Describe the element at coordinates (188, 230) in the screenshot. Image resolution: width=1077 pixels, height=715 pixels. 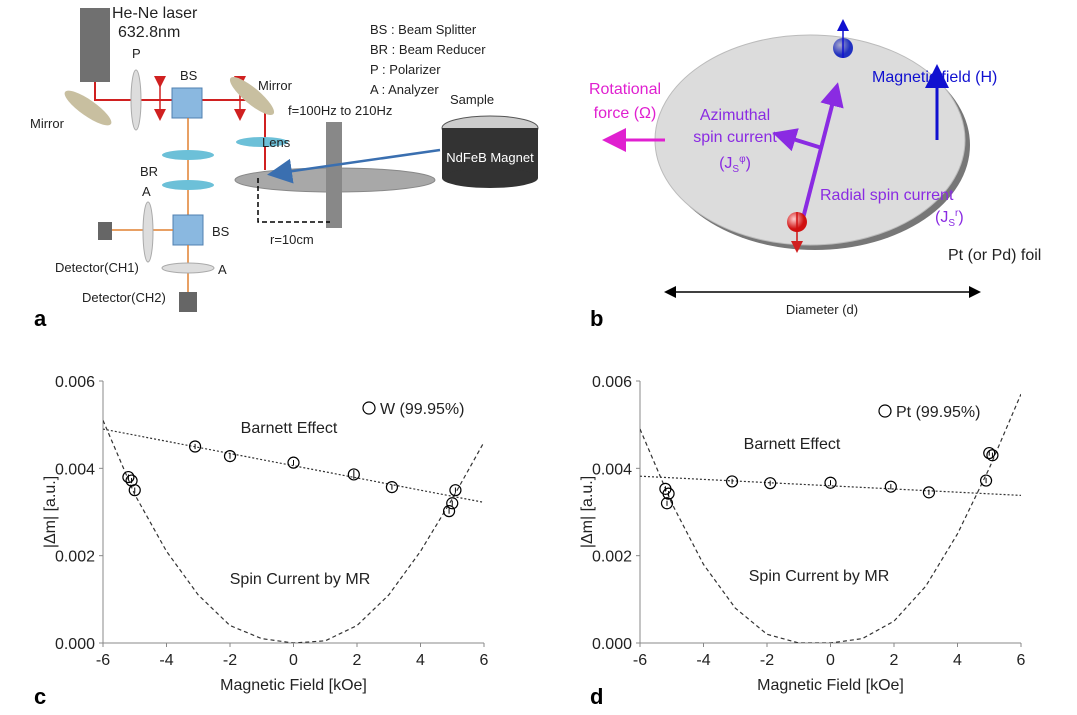
I see `beam-splitter` at that location.